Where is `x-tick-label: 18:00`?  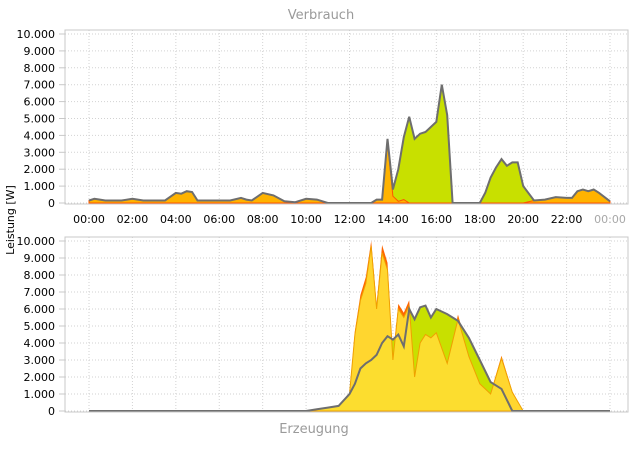 x-tick-label: 18:00 is located at coordinates (480, 219).